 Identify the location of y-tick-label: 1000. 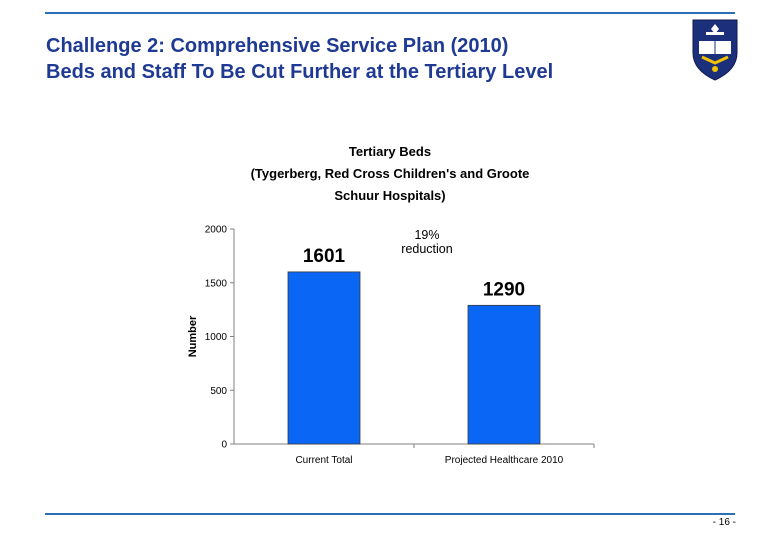
(216, 337).